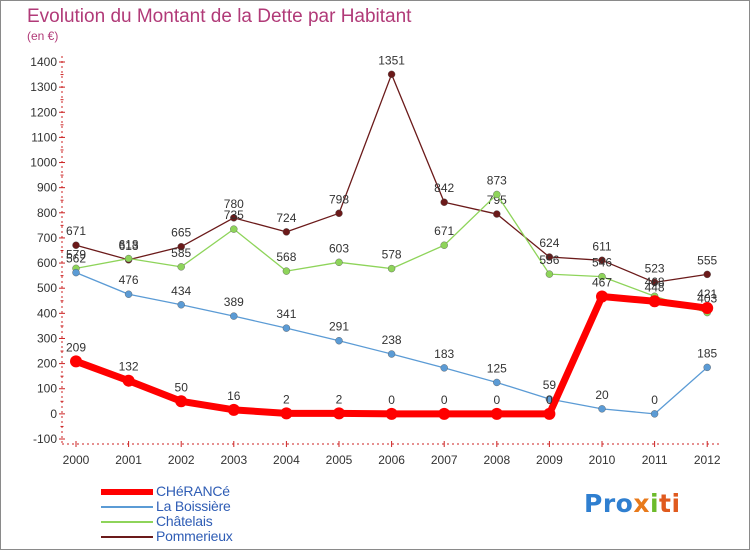 The width and height of the screenshot is (750, 550). What do you see at coordinates (43, 112) in the screenshot?
I see `y-tick-label: 1200` at bounding box center [43, 112].